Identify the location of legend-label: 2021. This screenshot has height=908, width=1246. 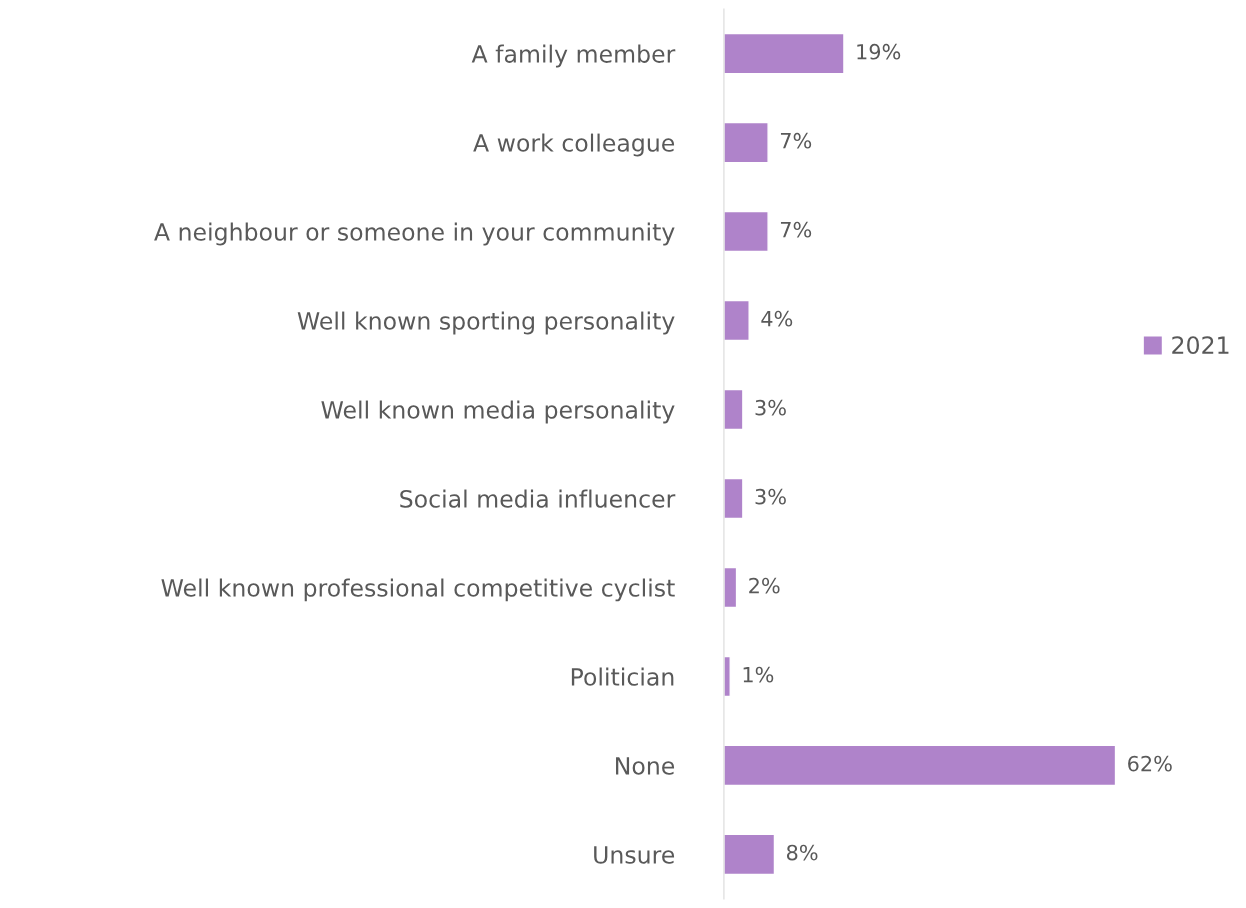
(1200, 345).